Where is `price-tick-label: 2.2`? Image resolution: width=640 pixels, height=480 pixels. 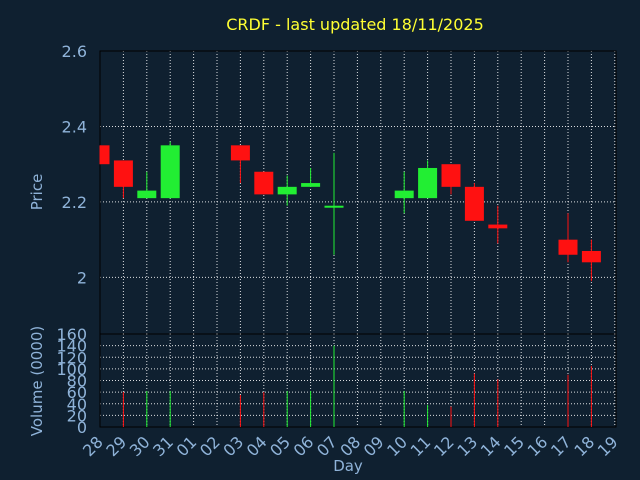 price-tick-label: 2.2 is located at coordinates (74, 202).